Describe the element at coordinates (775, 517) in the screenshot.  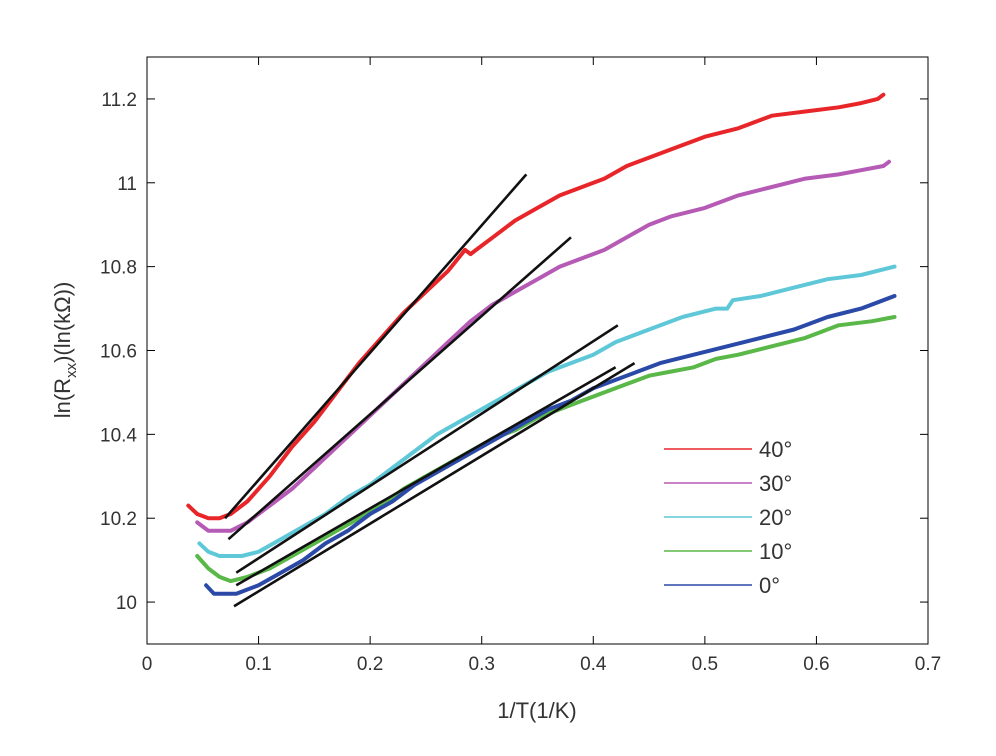
I see `legend-label: 20°` at that location.